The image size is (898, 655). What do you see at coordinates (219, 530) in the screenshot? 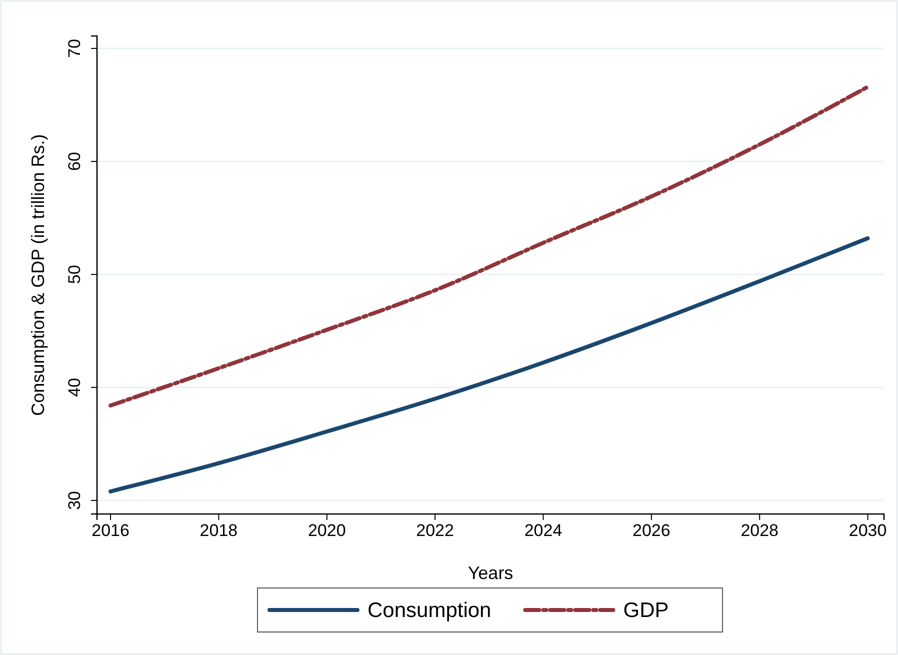
I see `x-tick-label: 2018` at bounding box center [219, 530].